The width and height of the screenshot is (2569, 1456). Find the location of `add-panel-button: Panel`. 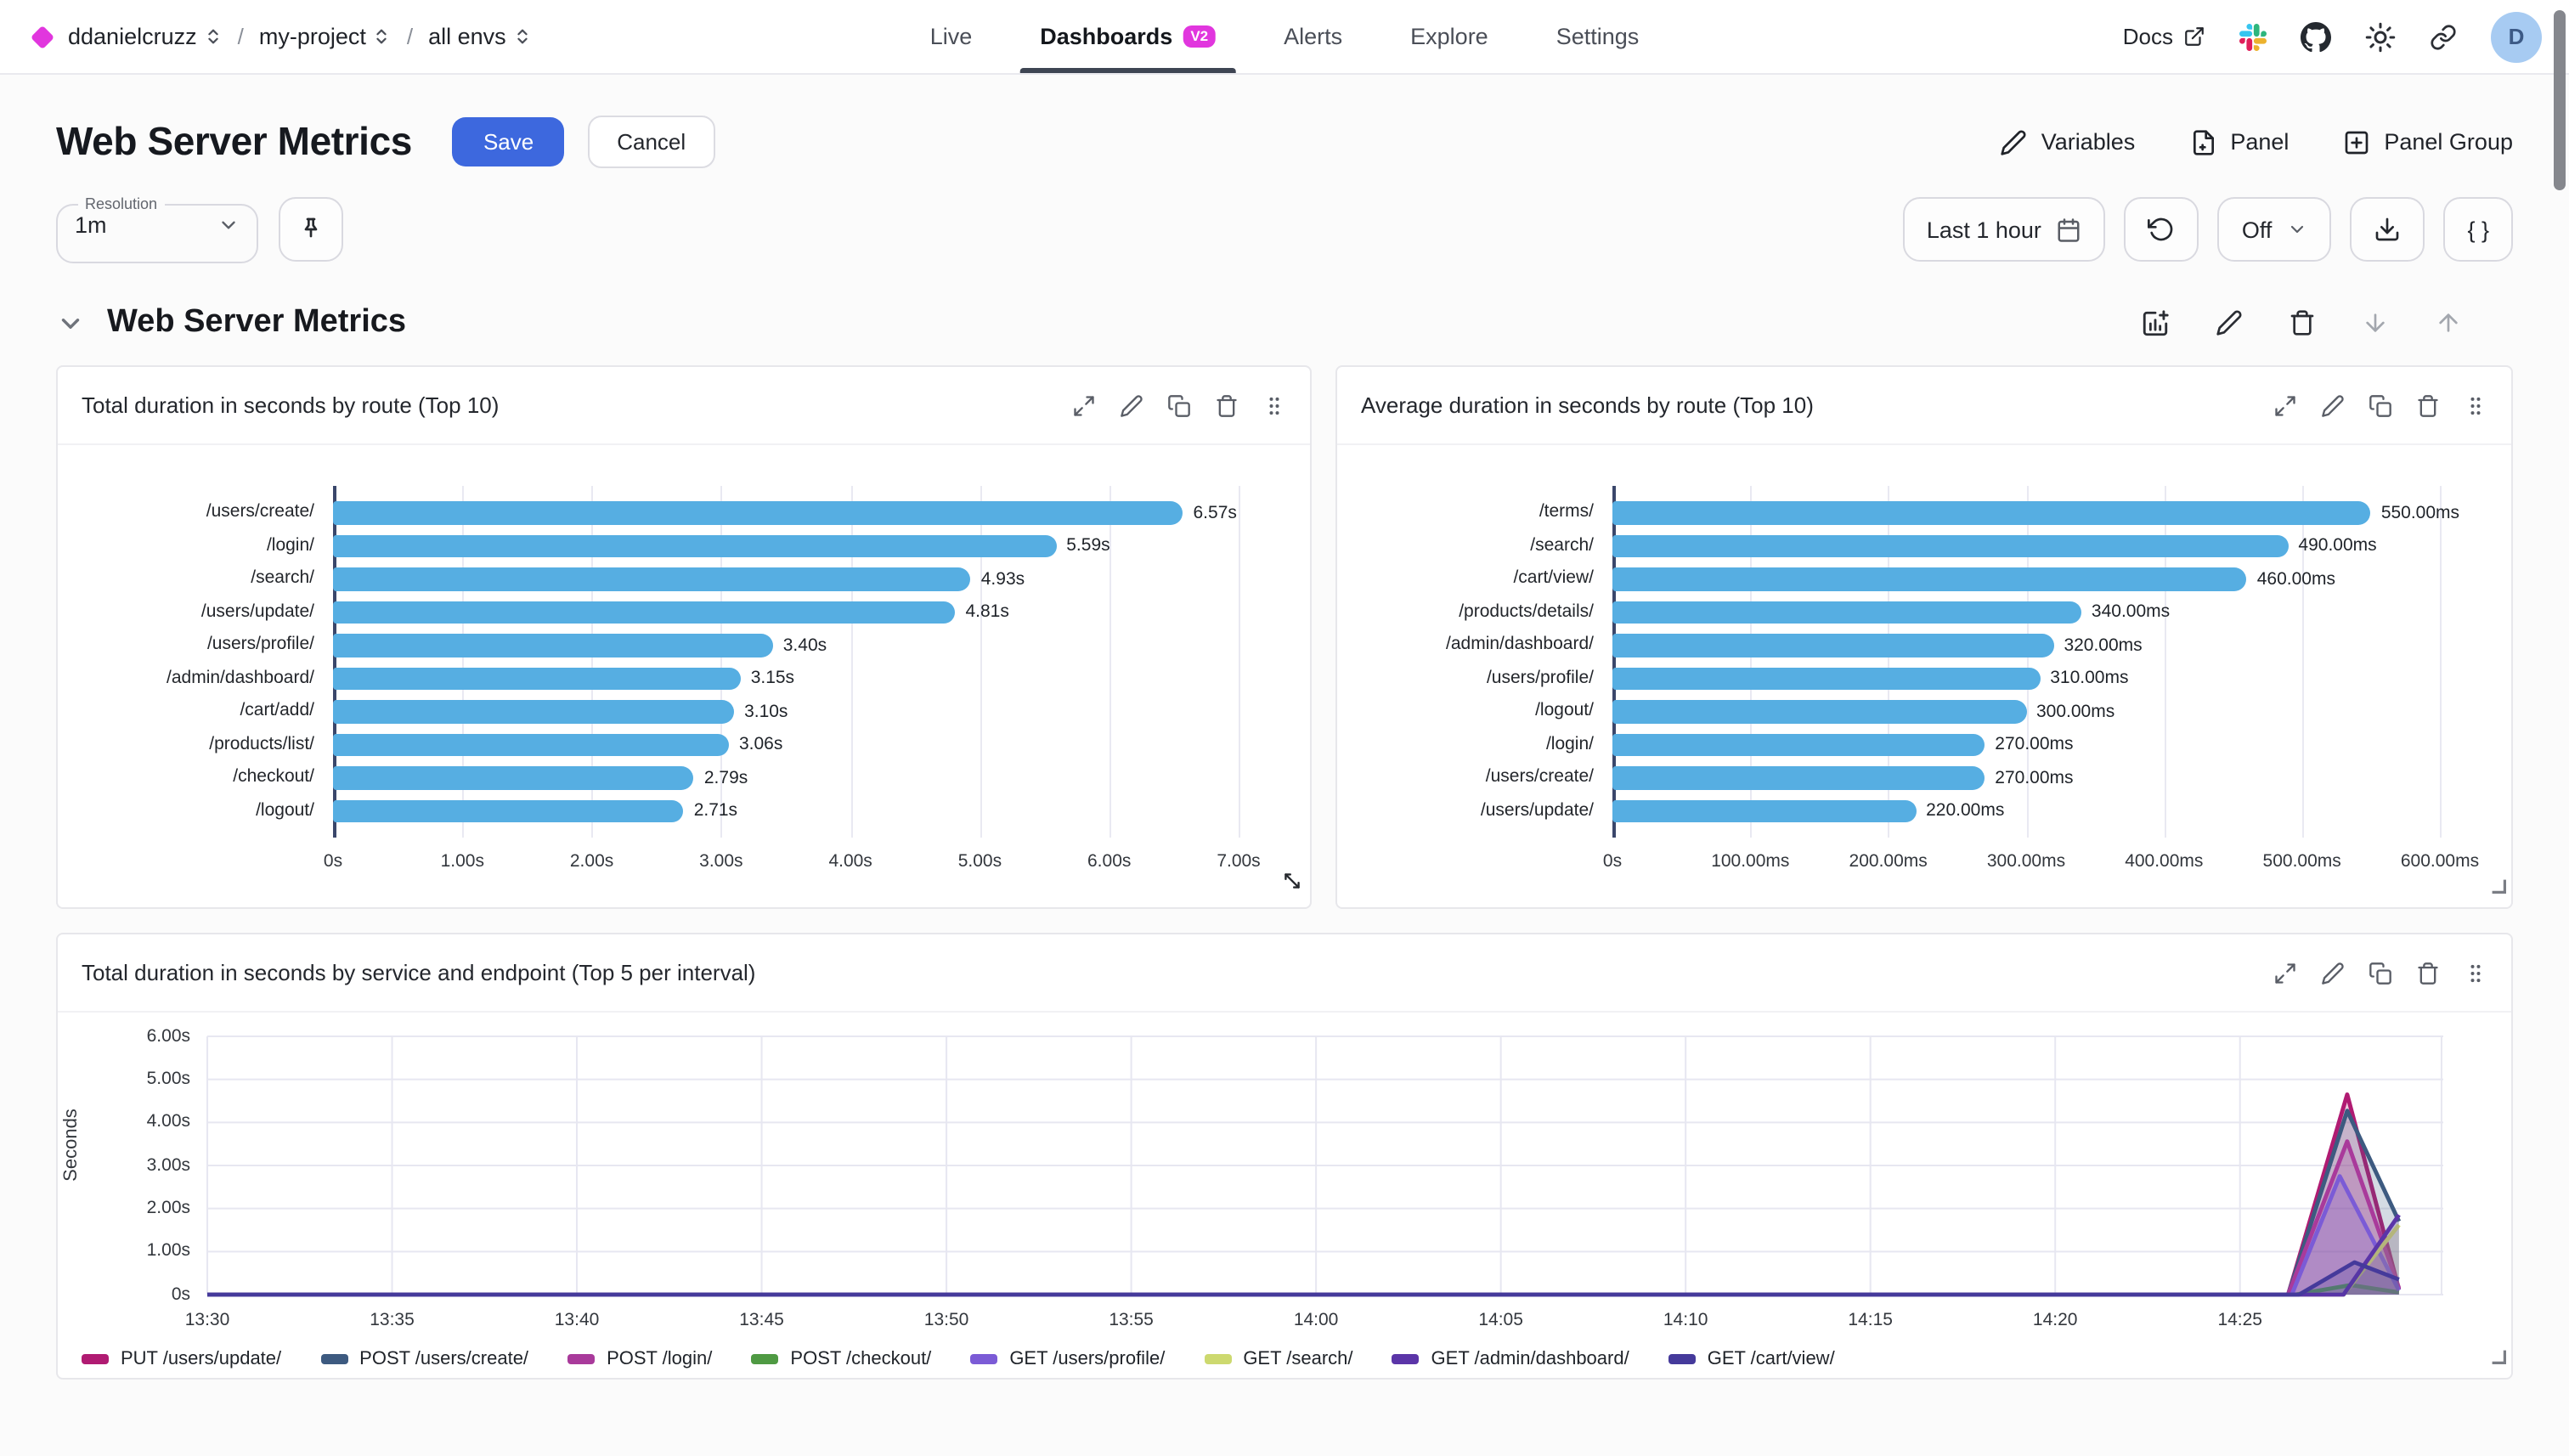

add-panel-button: Panel is located at coordinates (2239, 142).